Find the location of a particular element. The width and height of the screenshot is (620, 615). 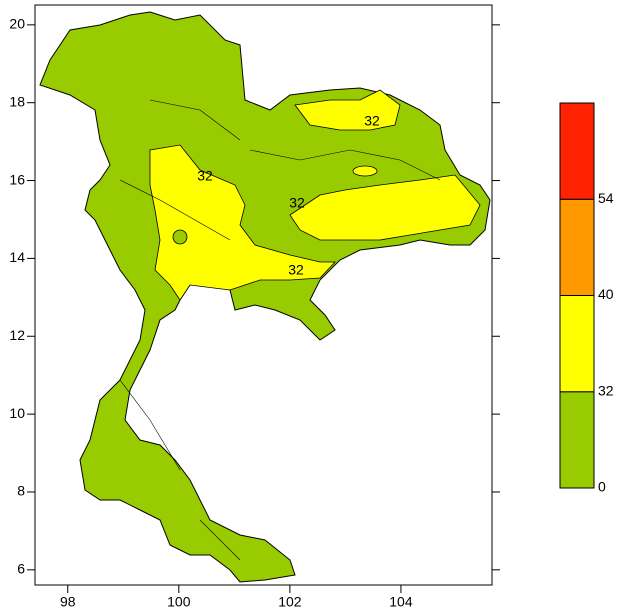

y-tick-label: 12 is located at coordinates (17, 335).